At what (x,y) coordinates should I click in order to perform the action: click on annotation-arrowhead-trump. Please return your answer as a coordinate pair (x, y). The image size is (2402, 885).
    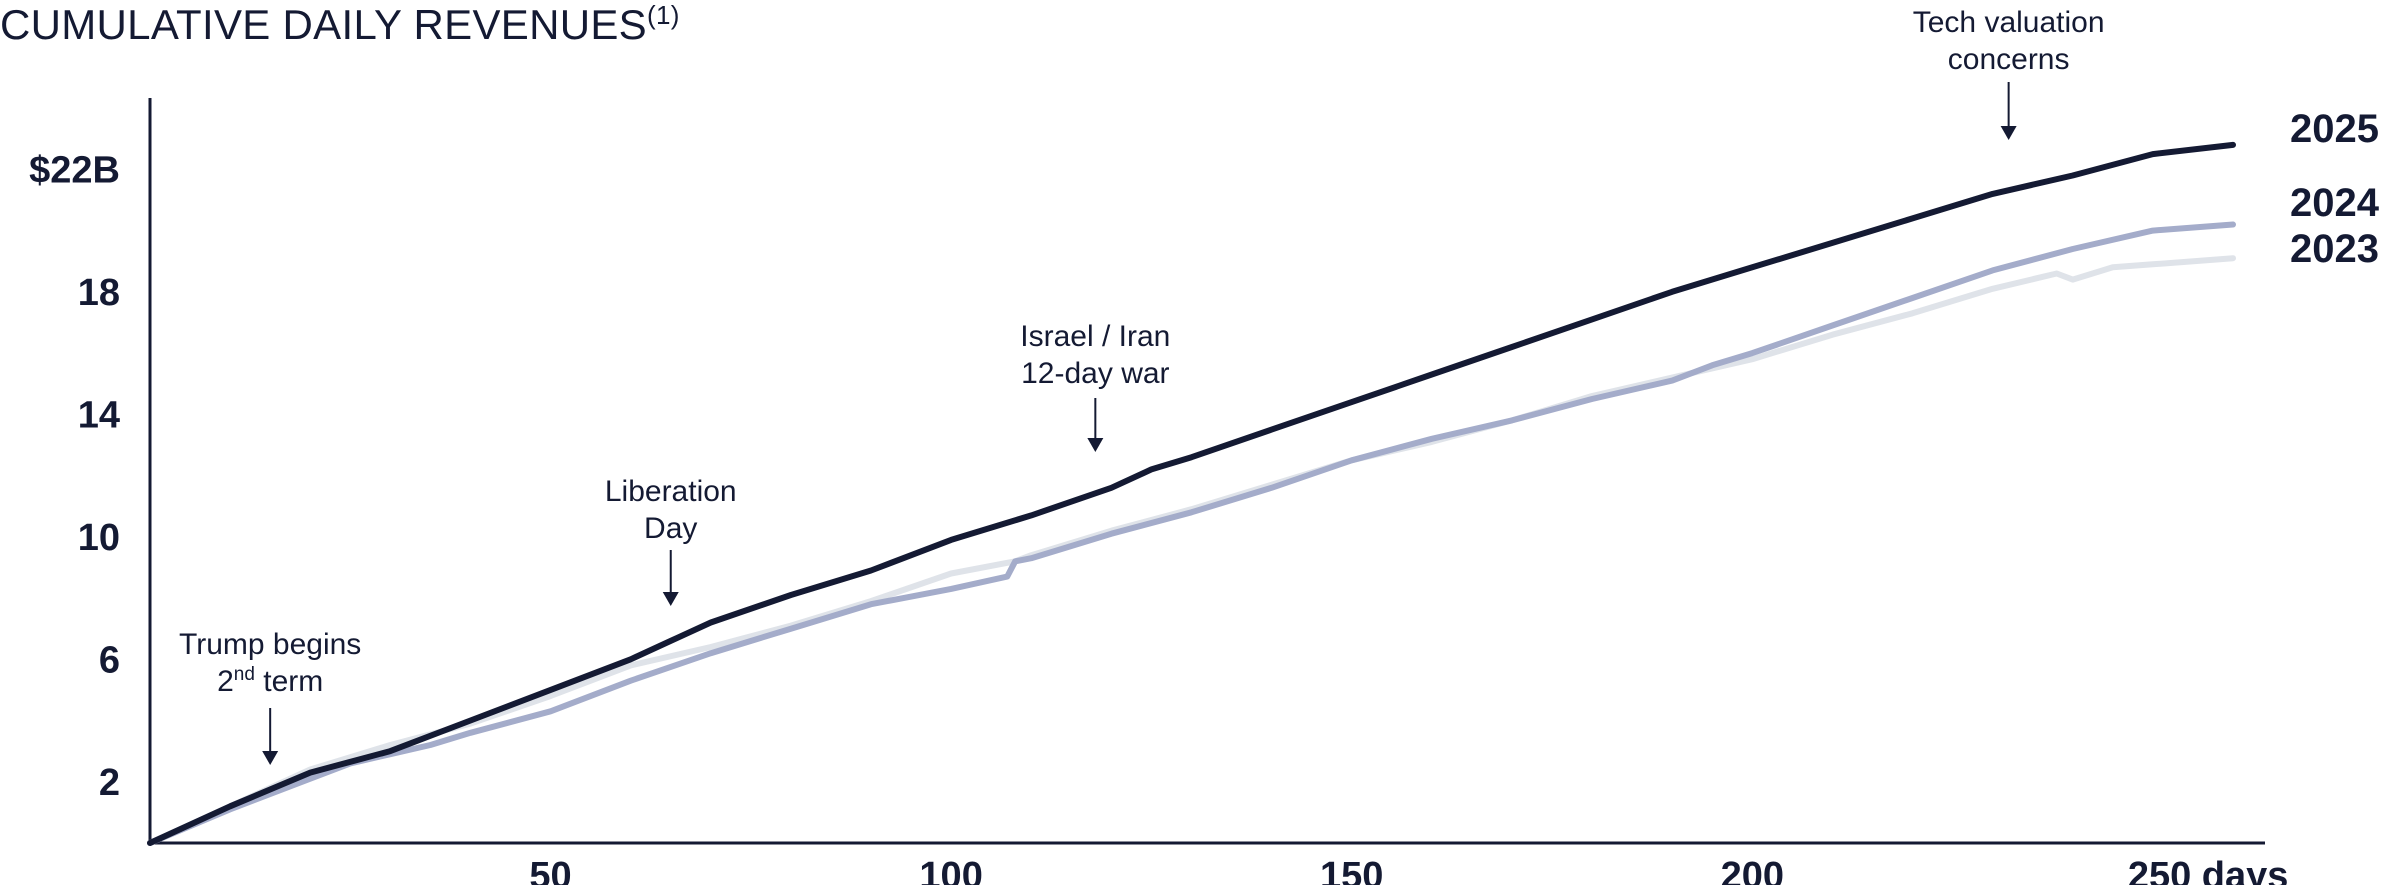
    Looking at the image, I should click on (270, 758).